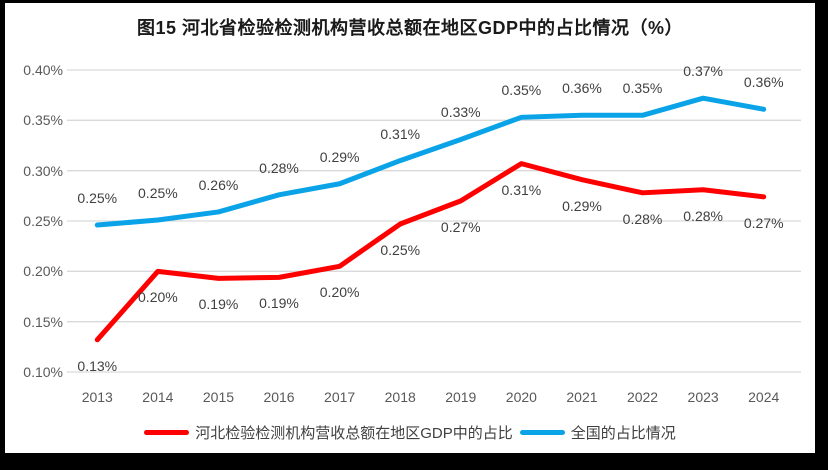 The height and width of the screenshot is (470, 828). I want to click on x-tick-label: 2021, so click(582, 397).